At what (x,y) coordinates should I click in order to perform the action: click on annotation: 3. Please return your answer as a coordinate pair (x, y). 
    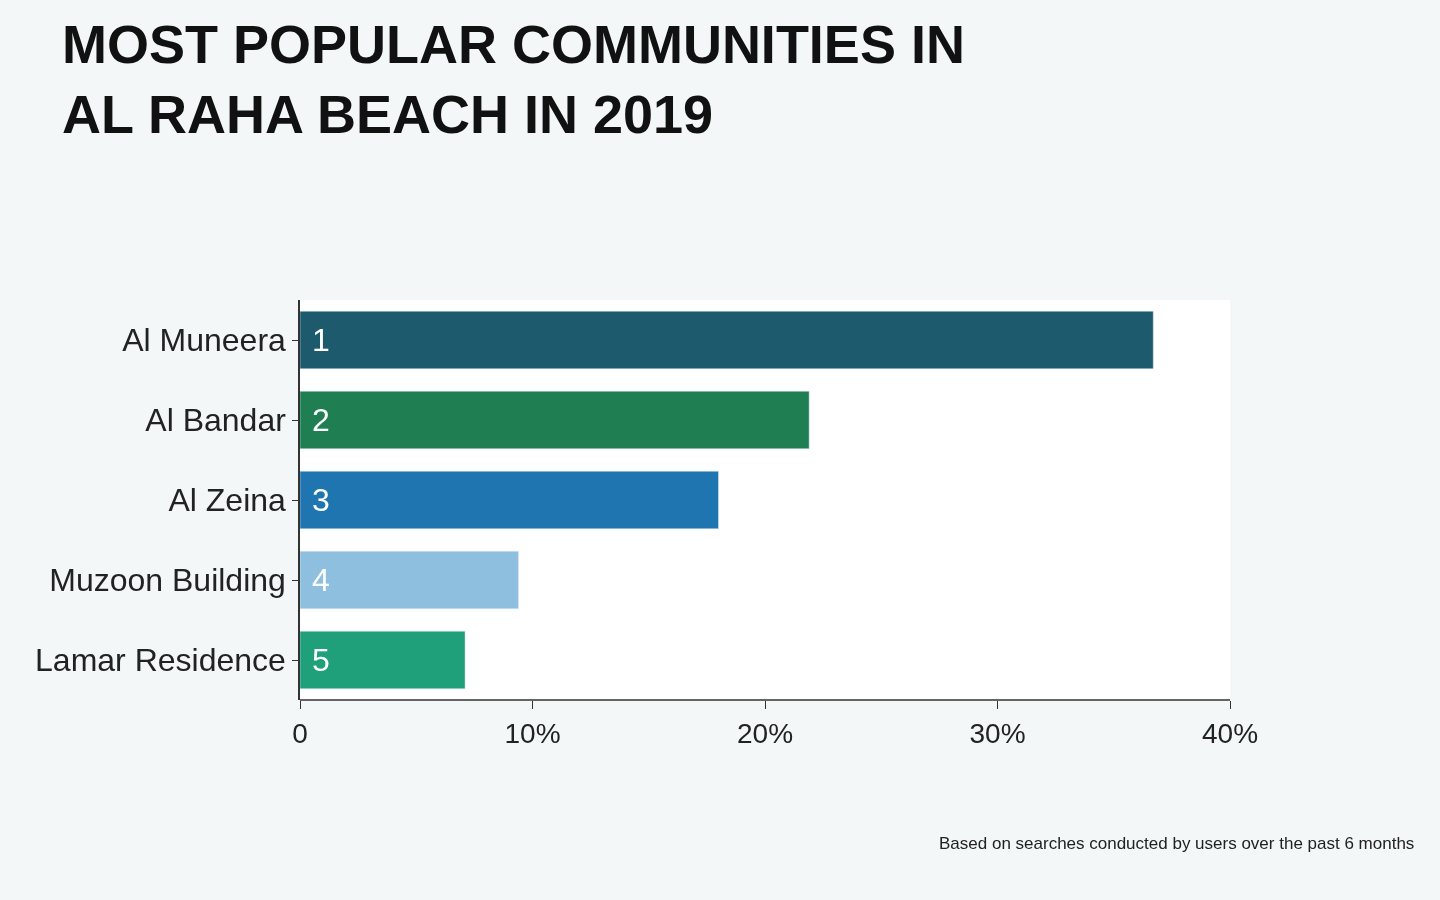
    Looking at the image, I should click on (321, 500).